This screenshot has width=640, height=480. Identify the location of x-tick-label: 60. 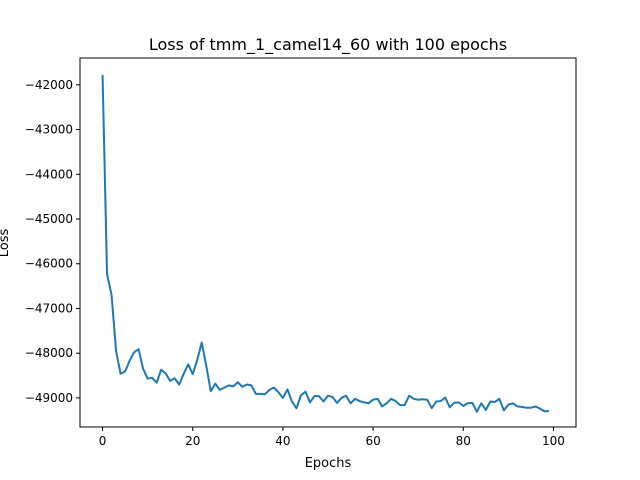
(372, 441).